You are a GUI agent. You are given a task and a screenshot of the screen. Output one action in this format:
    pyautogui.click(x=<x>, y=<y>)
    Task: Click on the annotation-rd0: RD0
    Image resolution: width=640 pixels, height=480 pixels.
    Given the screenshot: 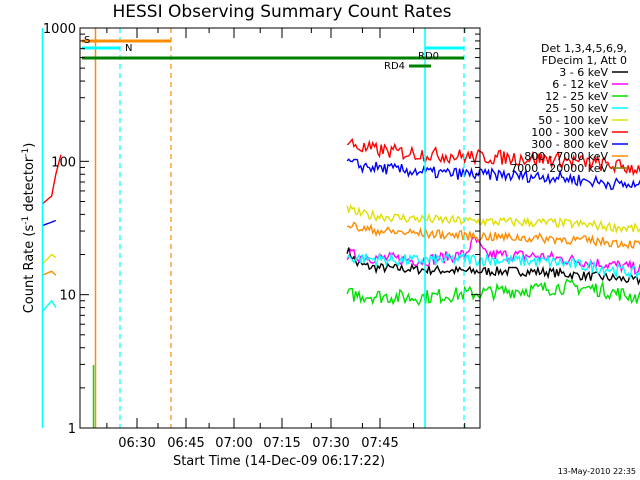 What is the action you would take?
    pyautogui.click(x=428, y=56)
    